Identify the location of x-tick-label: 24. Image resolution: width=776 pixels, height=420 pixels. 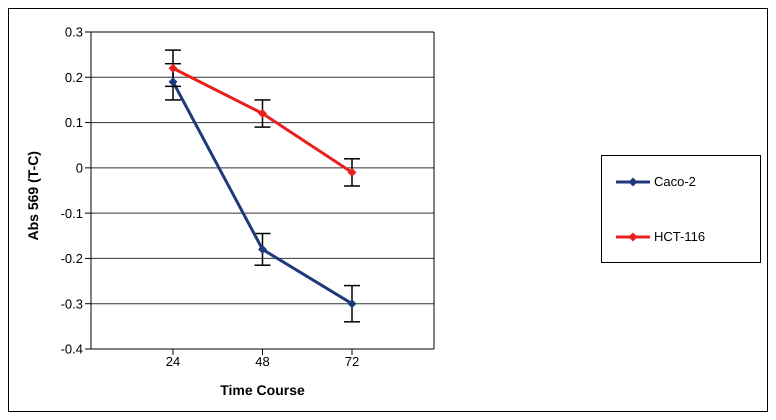
(173, 362).